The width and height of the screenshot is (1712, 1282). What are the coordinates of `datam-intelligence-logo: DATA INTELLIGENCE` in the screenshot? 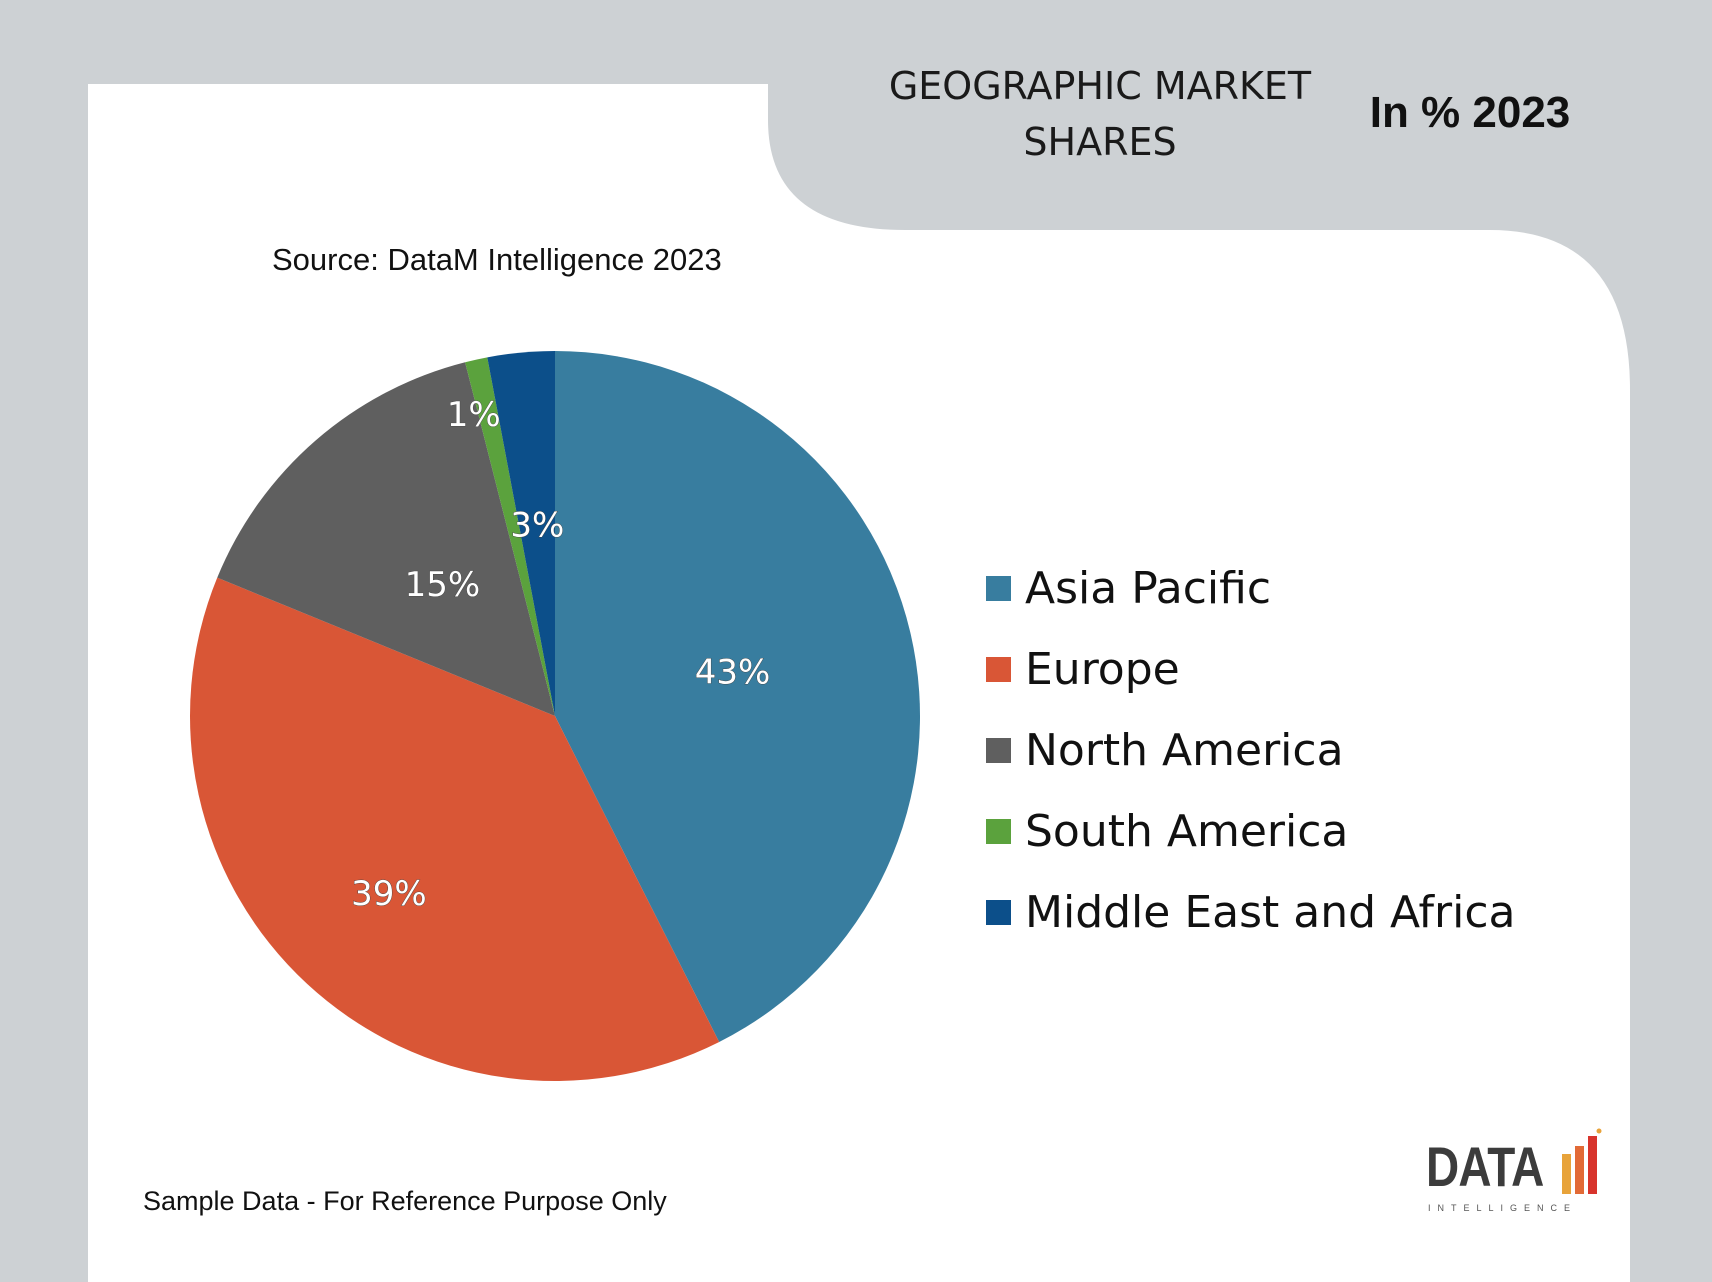 It's located at (1515, 1169).